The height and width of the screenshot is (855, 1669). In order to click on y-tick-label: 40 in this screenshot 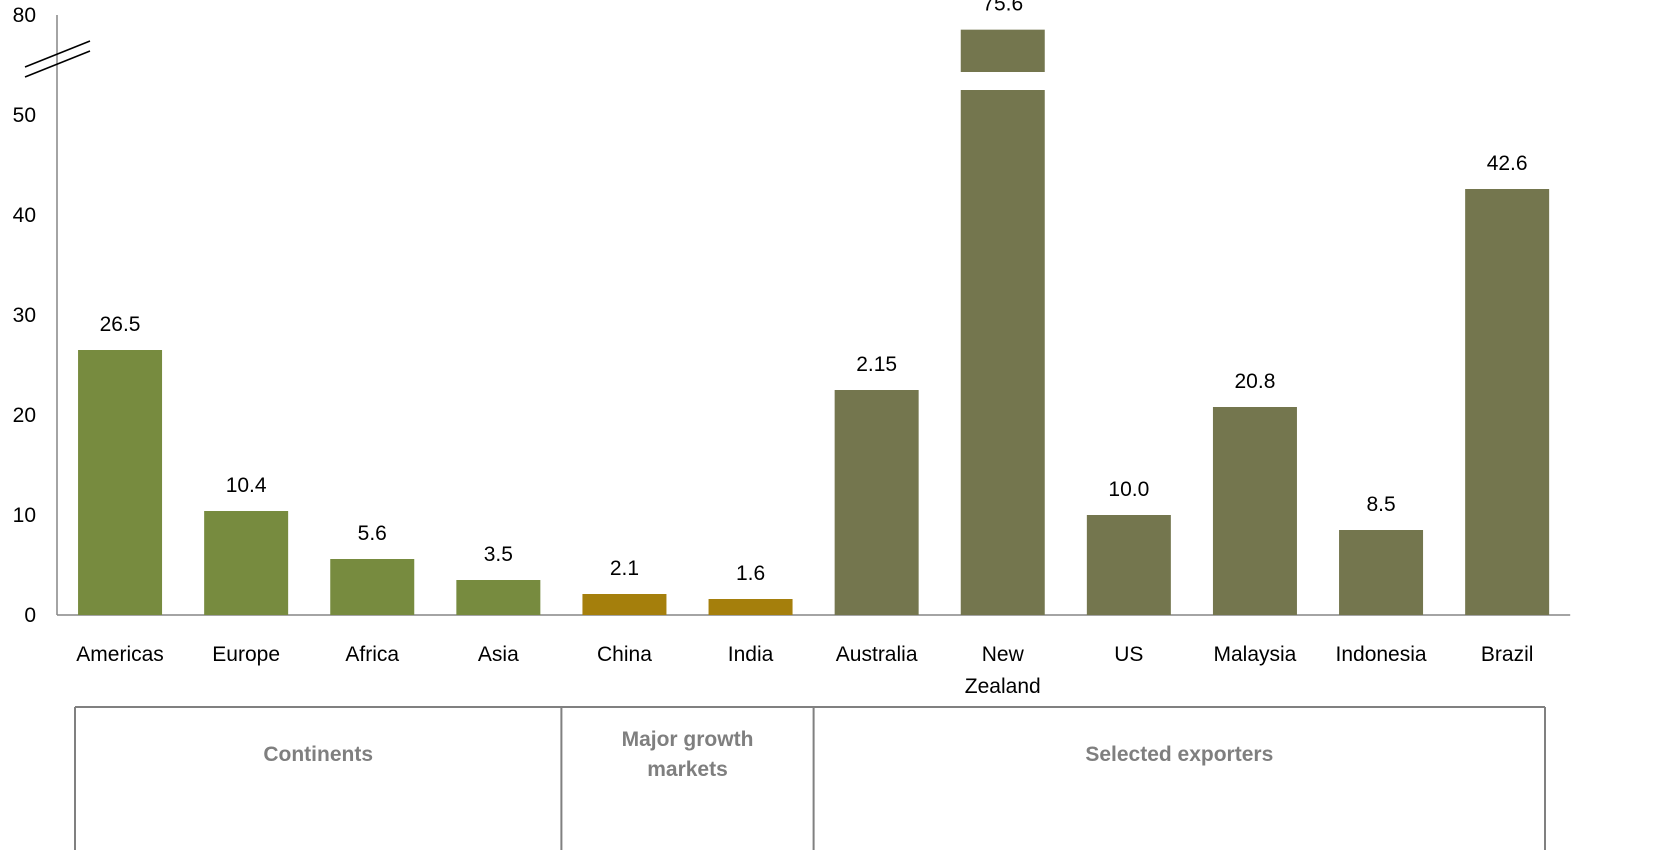, I will do `click(24, 215)`.